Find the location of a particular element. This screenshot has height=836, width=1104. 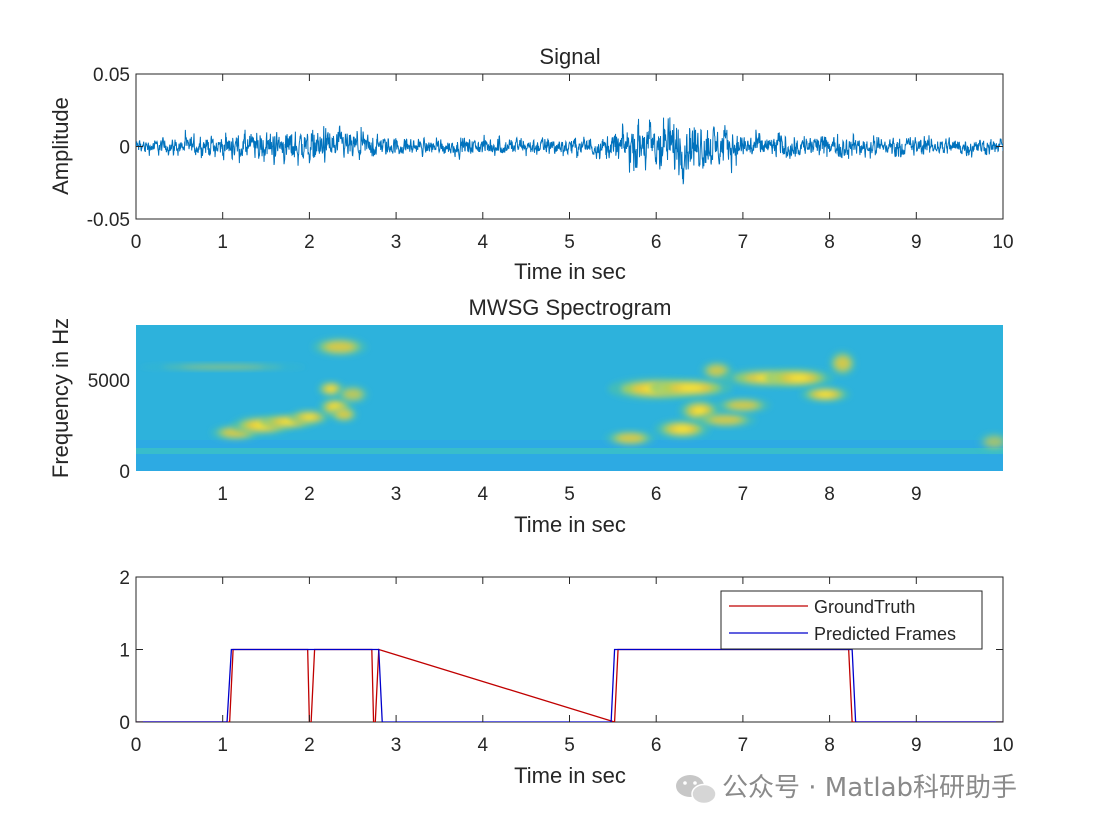

spectrogram-band-line is located at coordinates (569, 451).